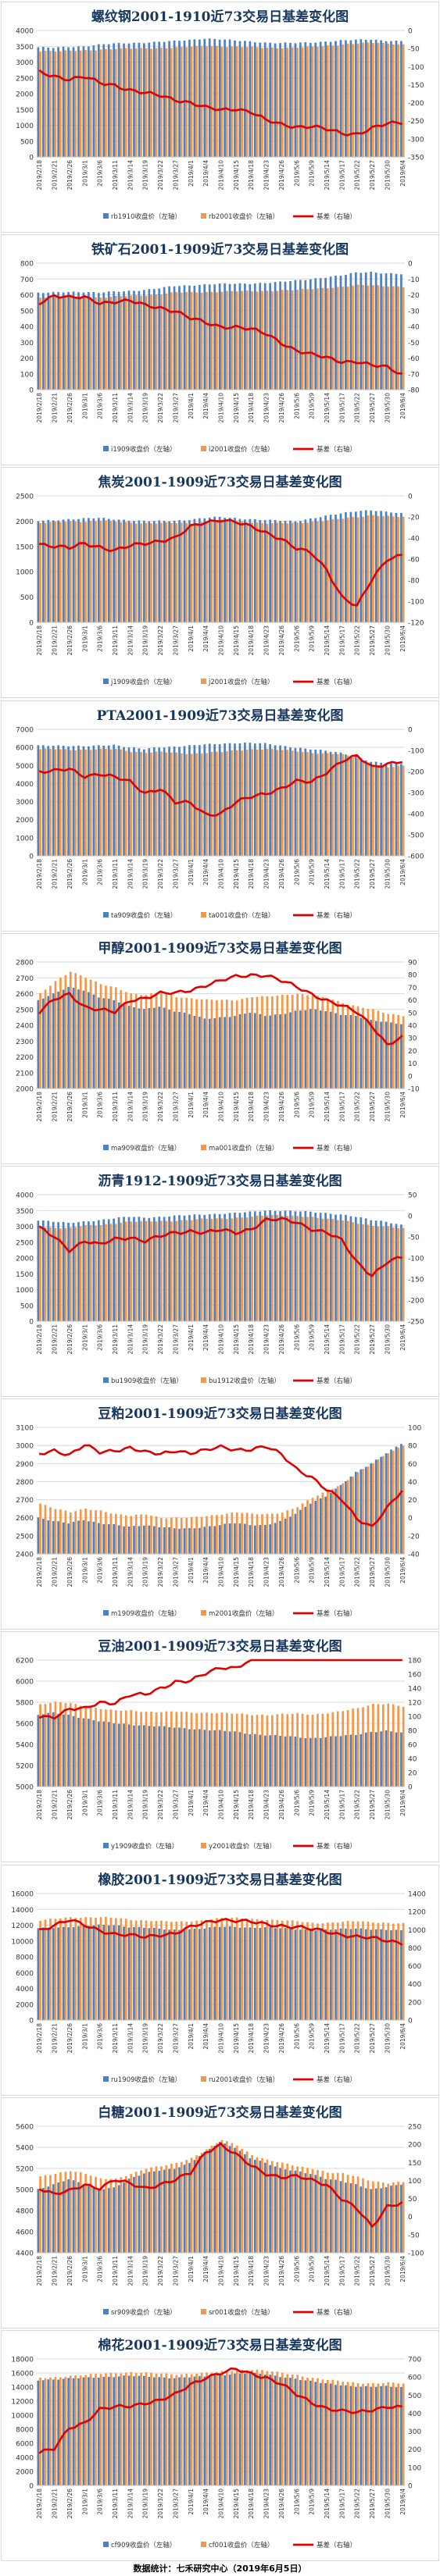 Image resolution: width=440 pixels, height=2576 pixels. What do you see at coordinates (25, 2191) in the screenshot?
I see `y-left-tick-label: 5000` at bounding box center [25, 2191].